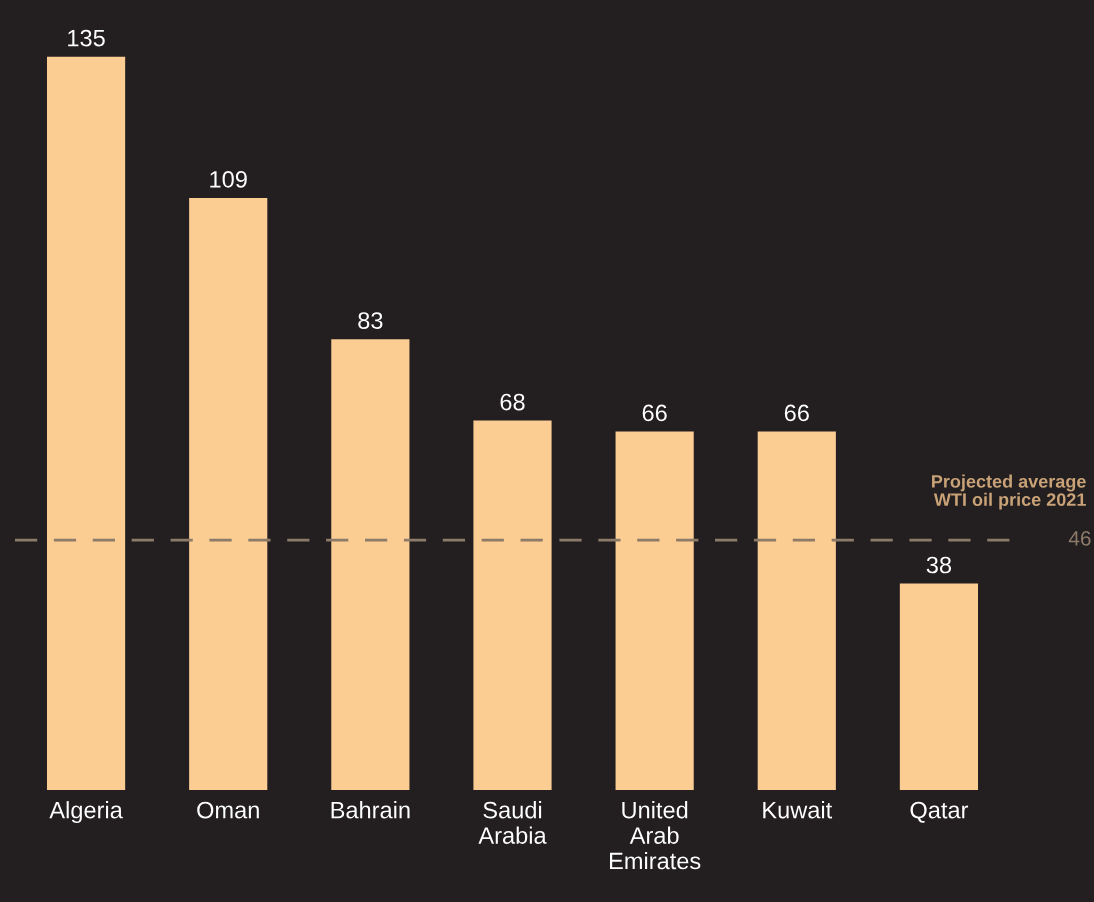 This screenshot has width=1094, height=902. I want to click on x-tick-label: United Arab Emirates, so click(655, 835).